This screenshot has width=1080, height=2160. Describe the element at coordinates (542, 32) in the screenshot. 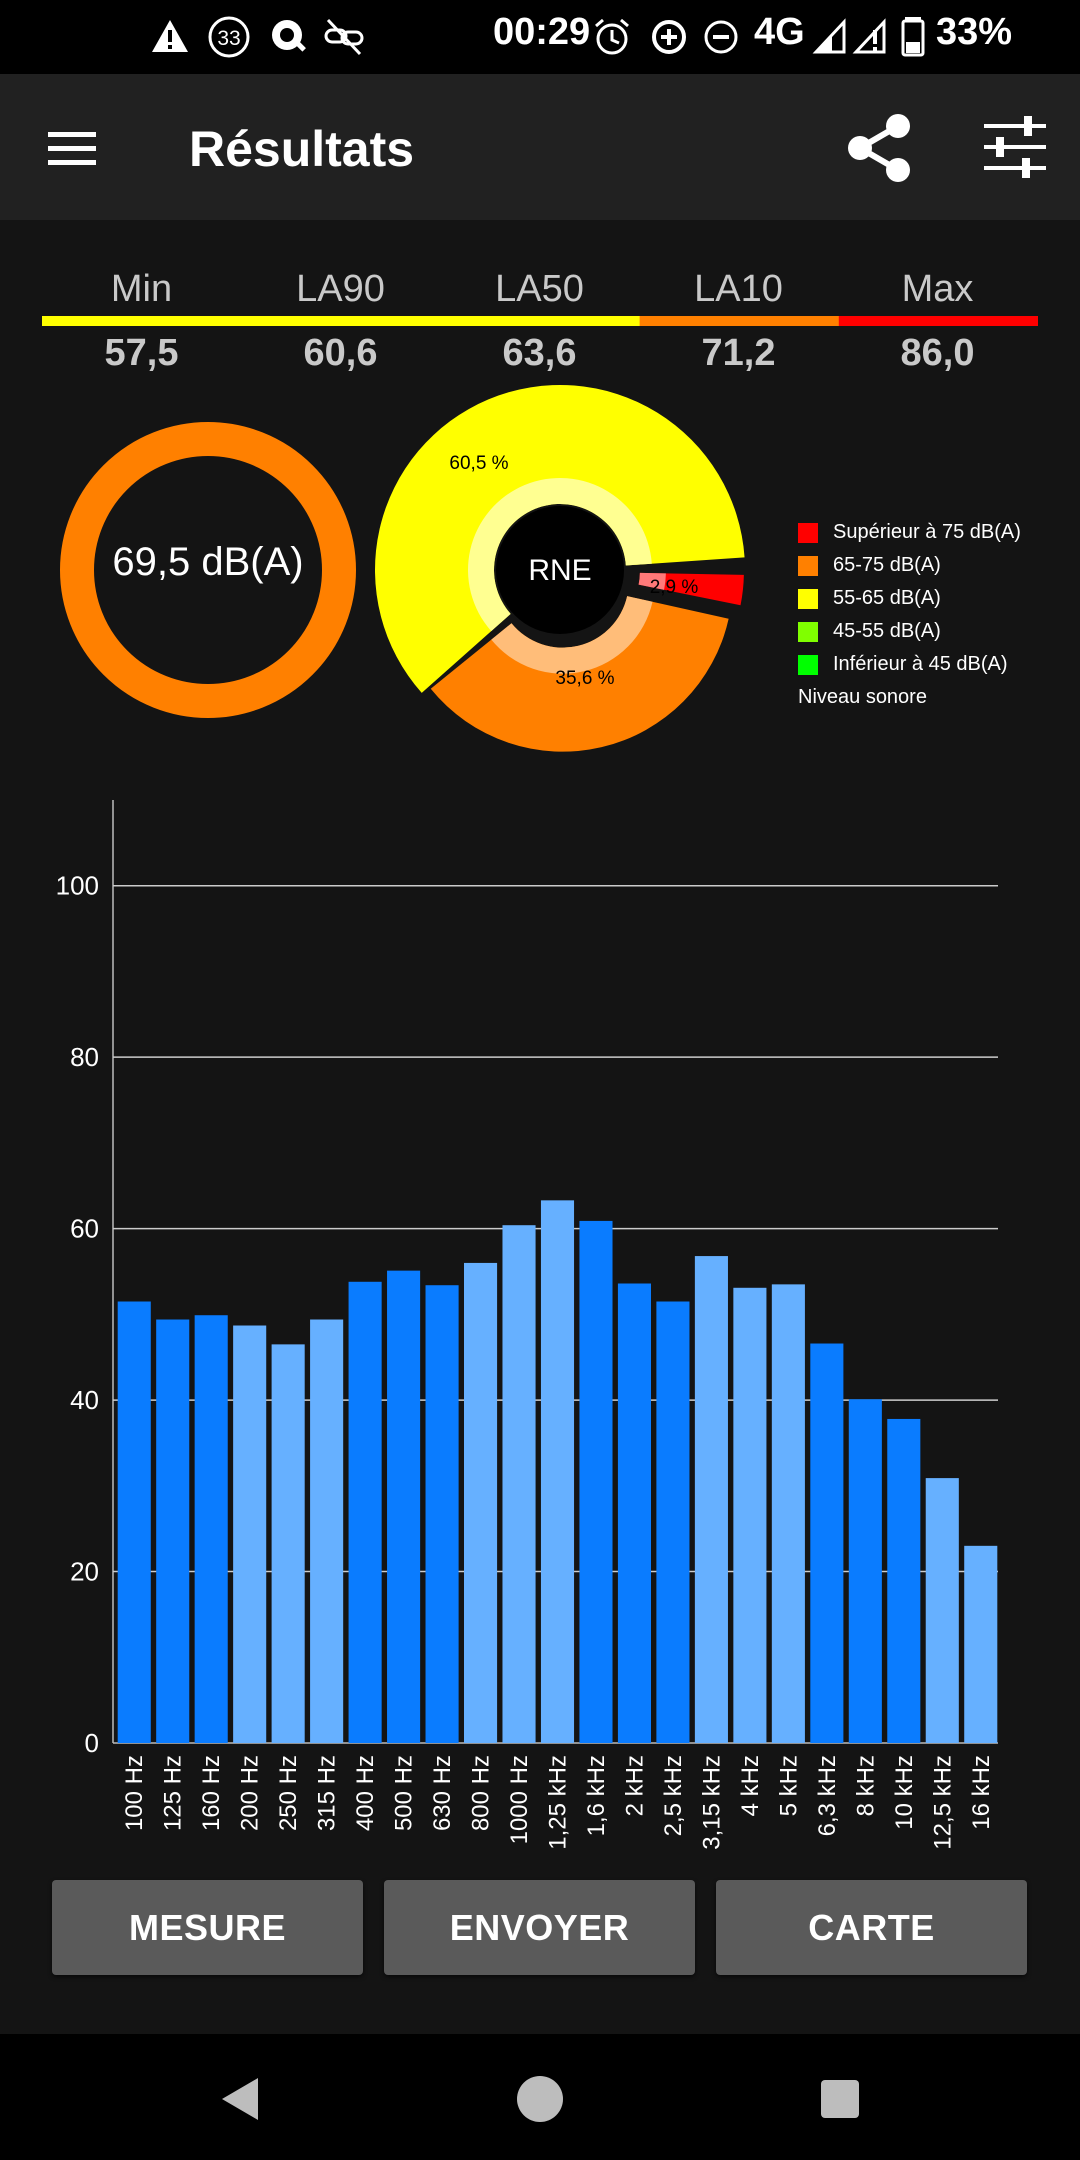

I see `status-time: 00:29` at that location.